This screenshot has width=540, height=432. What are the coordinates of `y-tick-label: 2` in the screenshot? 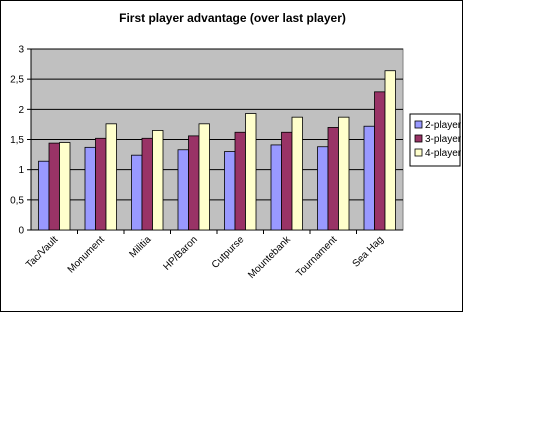 It's located at (21, 110).